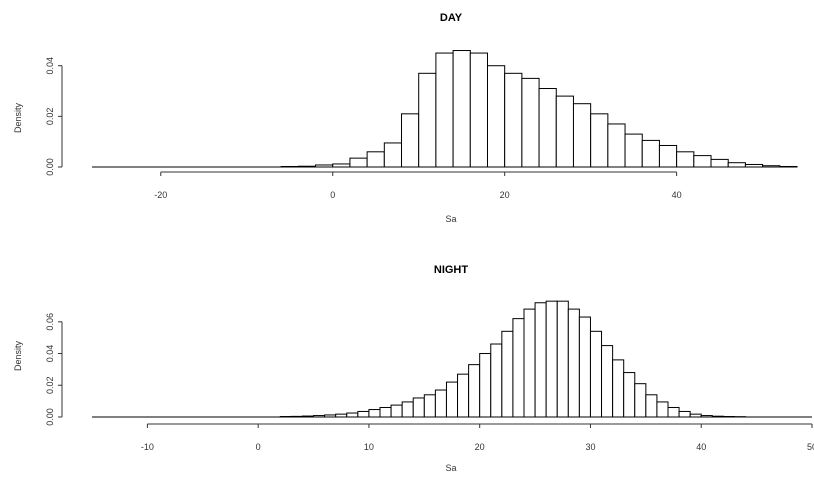 The height and width of the screenshot is (479, 814). I want to click on x-tick-label: -10, so click(147, 447).